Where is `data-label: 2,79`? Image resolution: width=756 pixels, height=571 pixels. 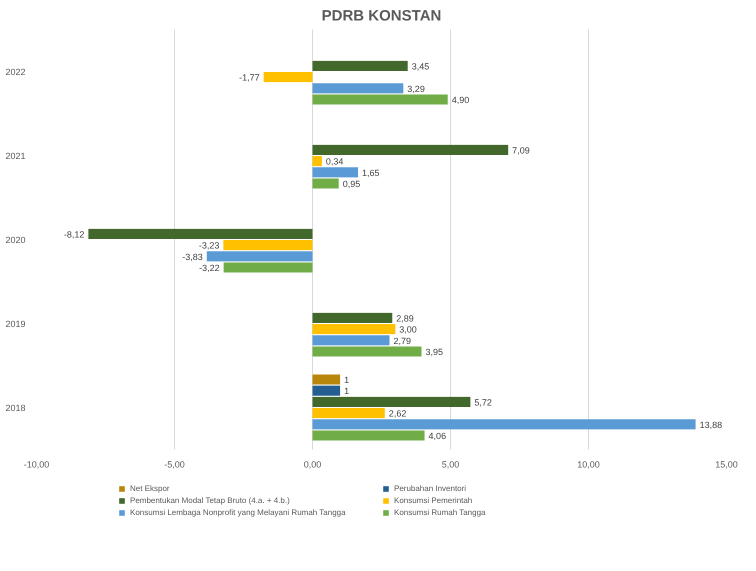 data-label: 2,79 is located at coordinates (403, 341).